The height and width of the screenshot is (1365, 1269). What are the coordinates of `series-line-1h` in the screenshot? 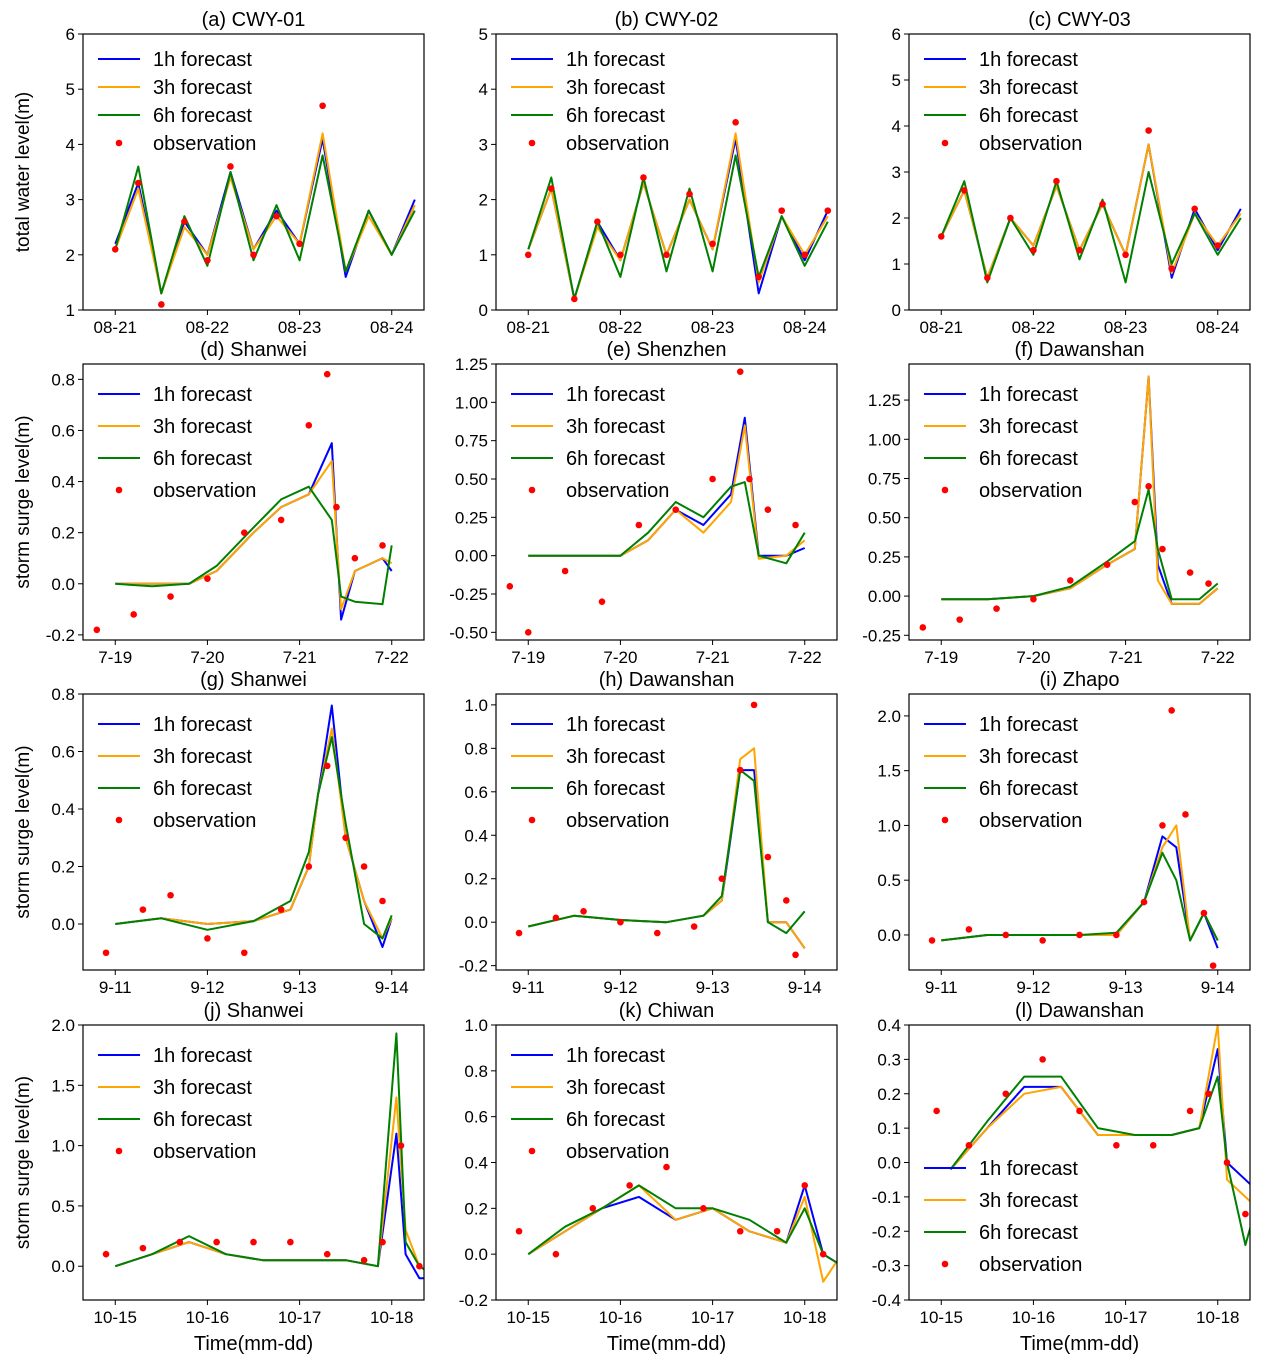 It's located at (682, 1224).